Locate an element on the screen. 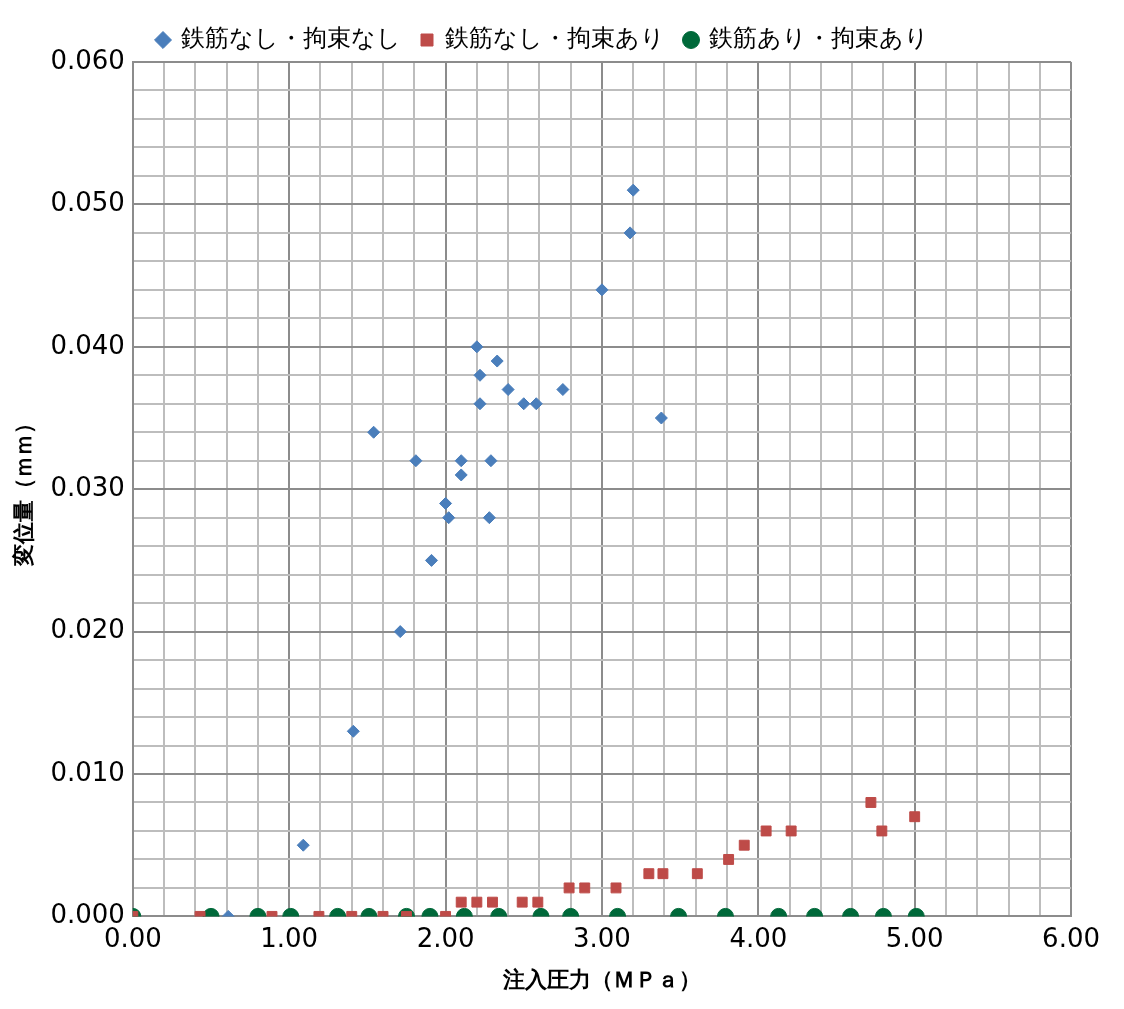 The height and width of the screenshot is (1009, 1124). y-tick-label: 0.010 is located at coordinates (87, 771).